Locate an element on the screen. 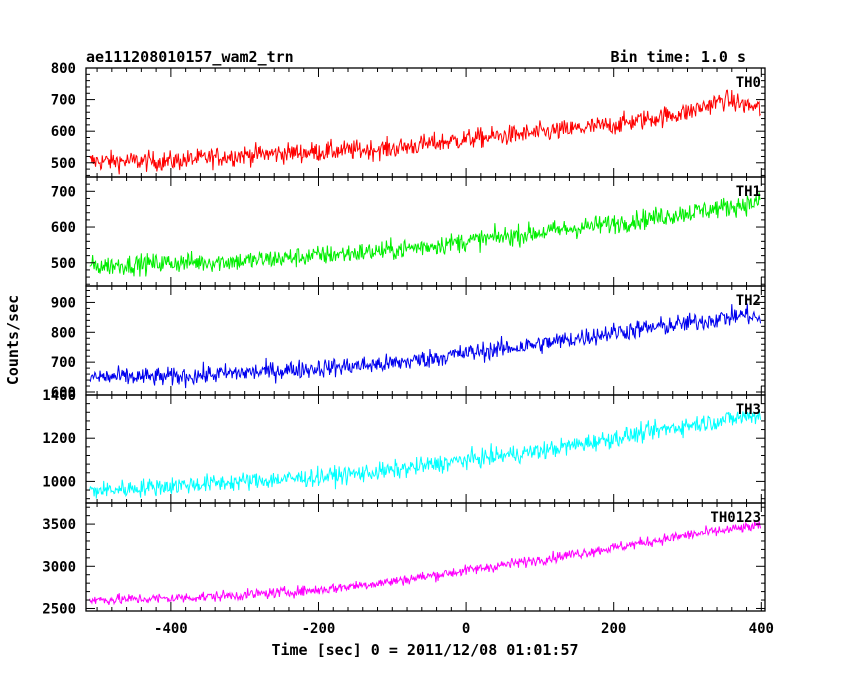 Image resolution: width=850 pixels, height=680 pixels. series-label-th0: TH0 is located at coordinates (748, 83).